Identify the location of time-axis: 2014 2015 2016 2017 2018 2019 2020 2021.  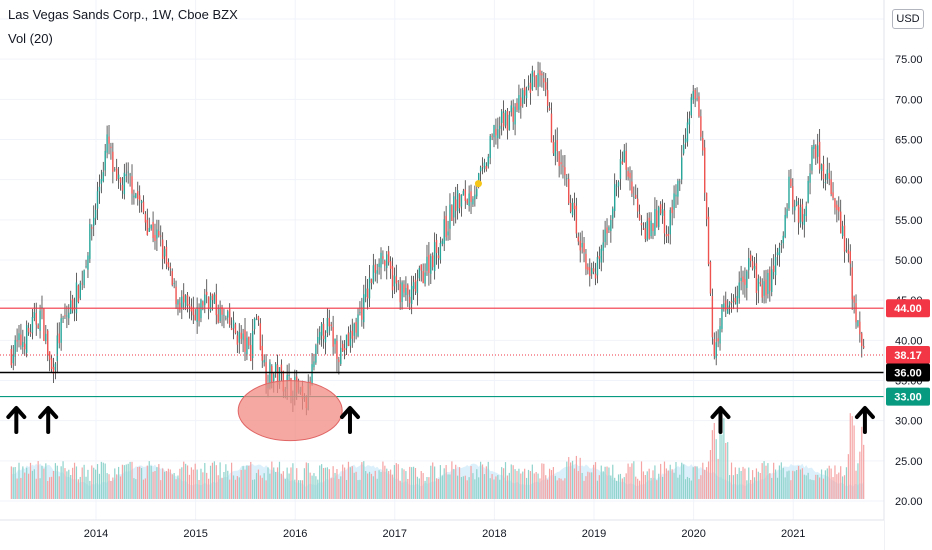
(442, 534).